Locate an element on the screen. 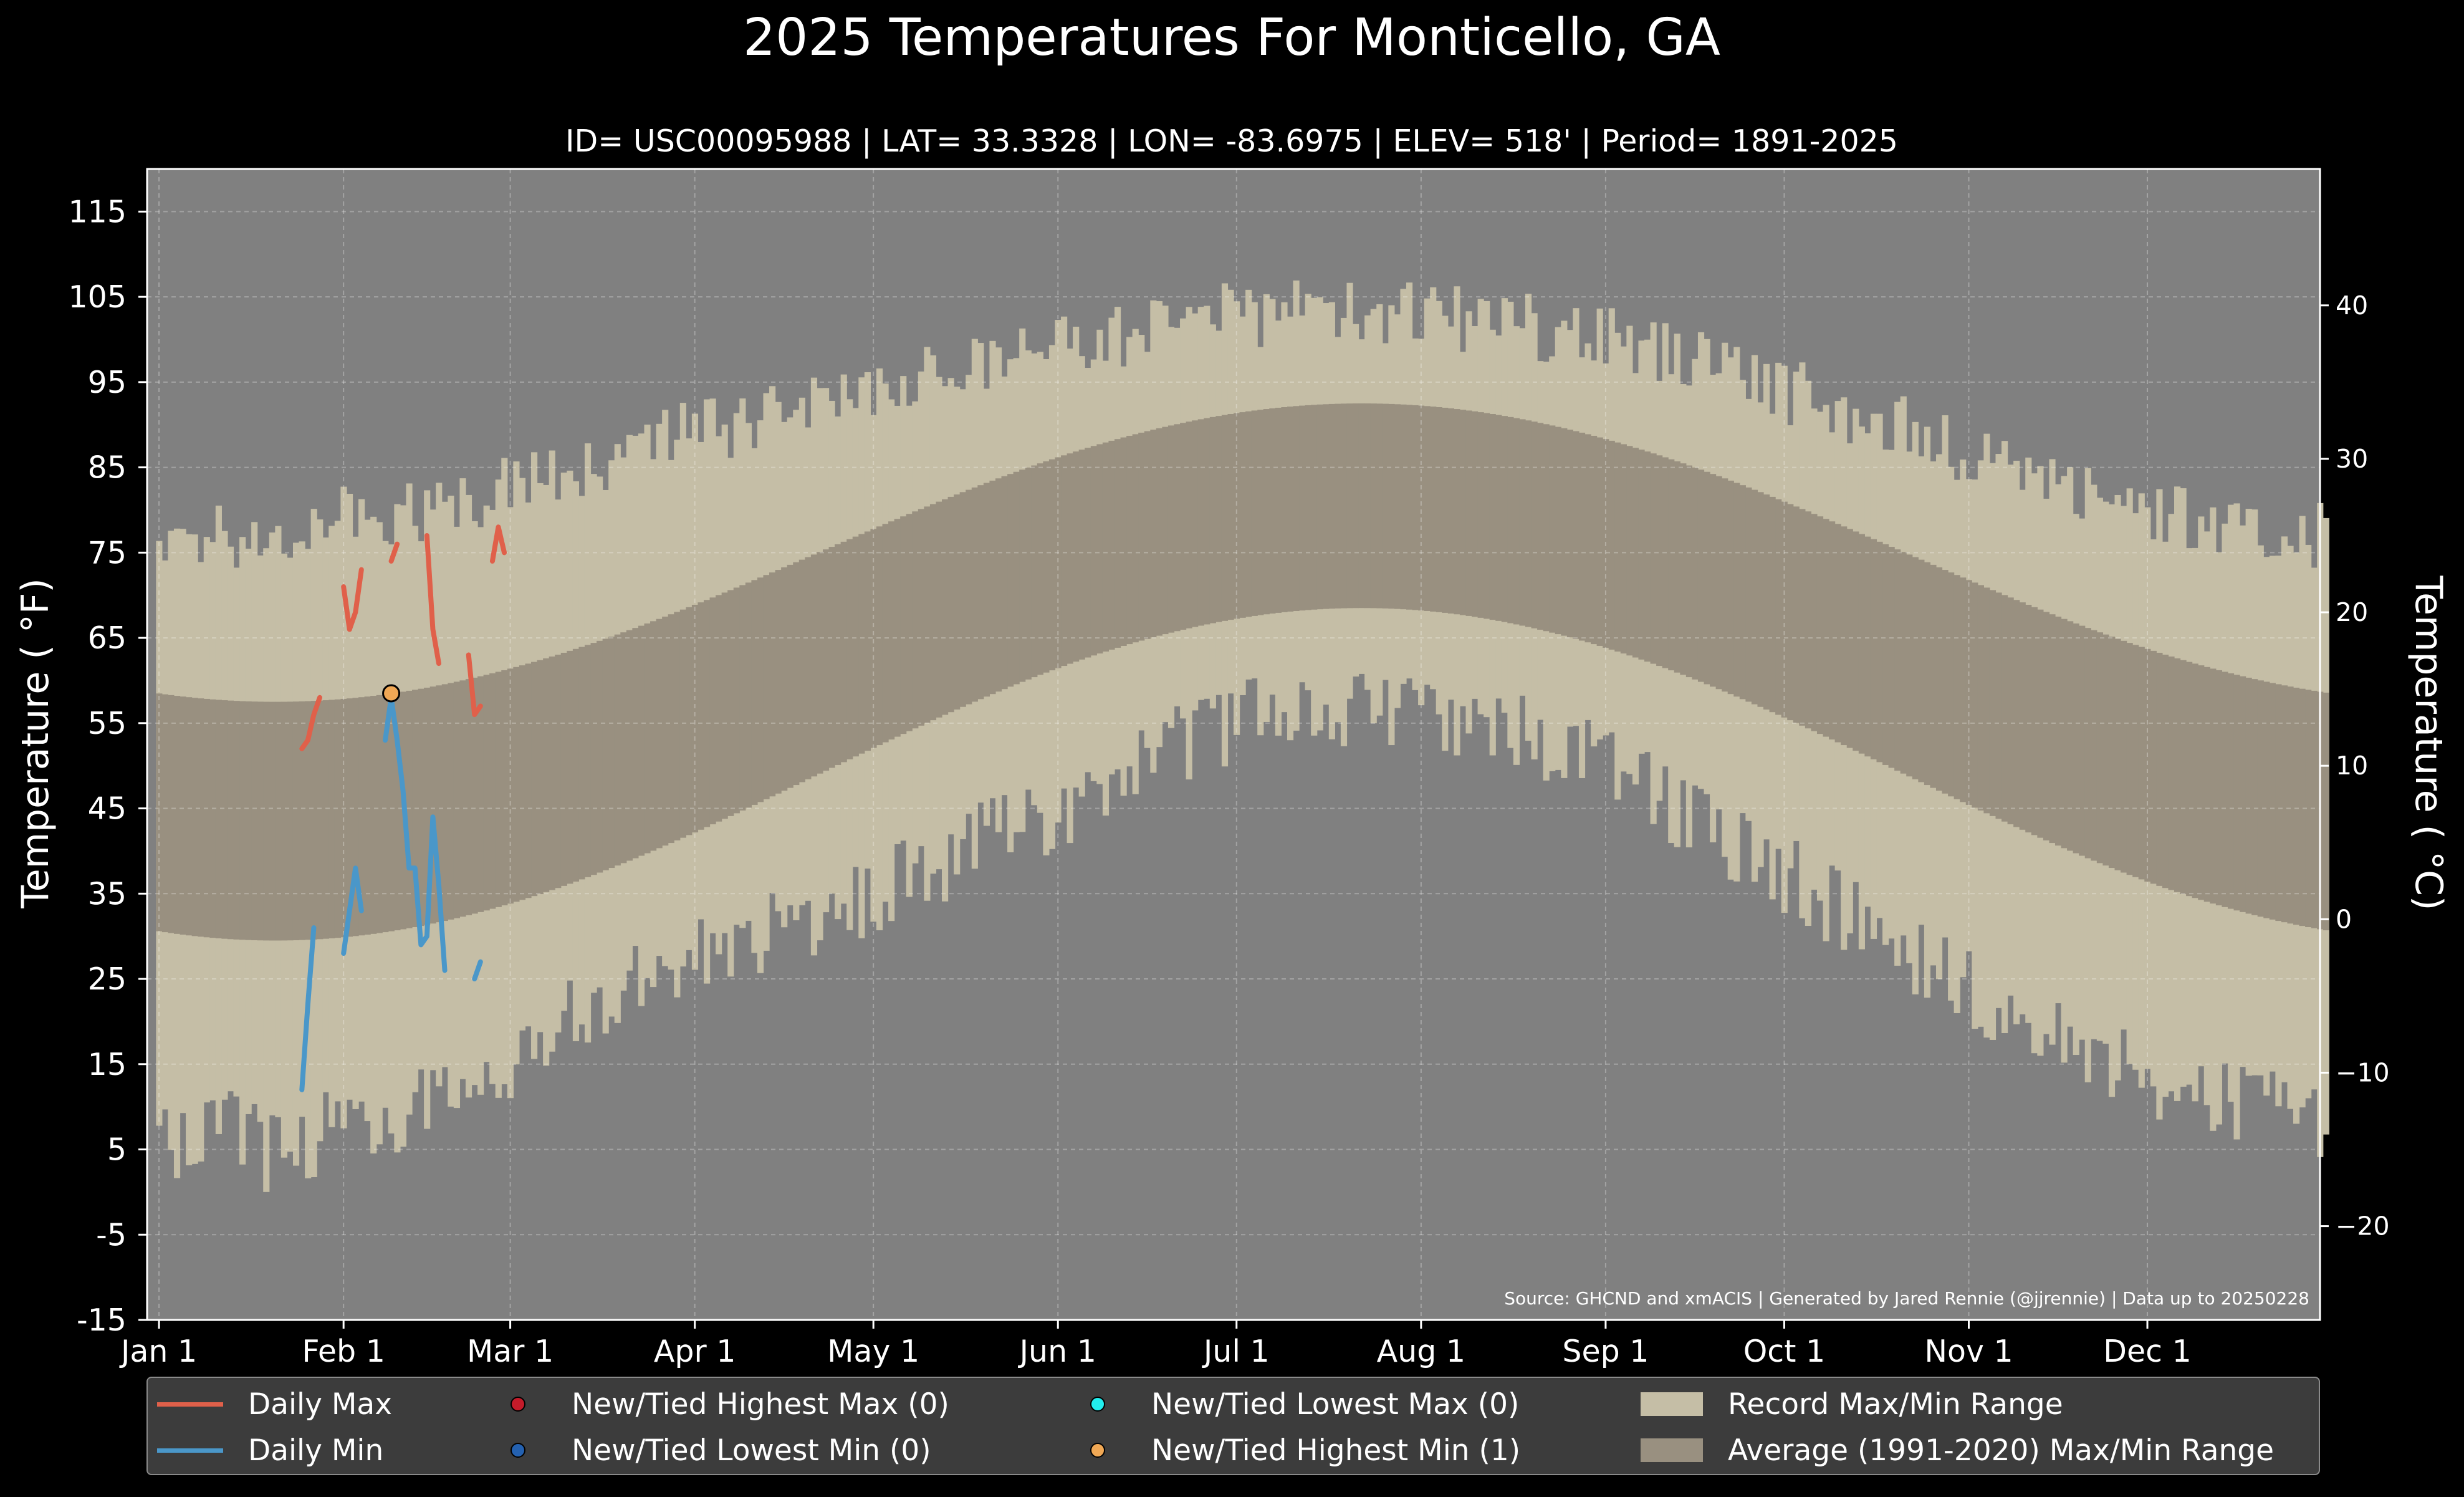  daily-min-series is located at coordinates (391, 893).